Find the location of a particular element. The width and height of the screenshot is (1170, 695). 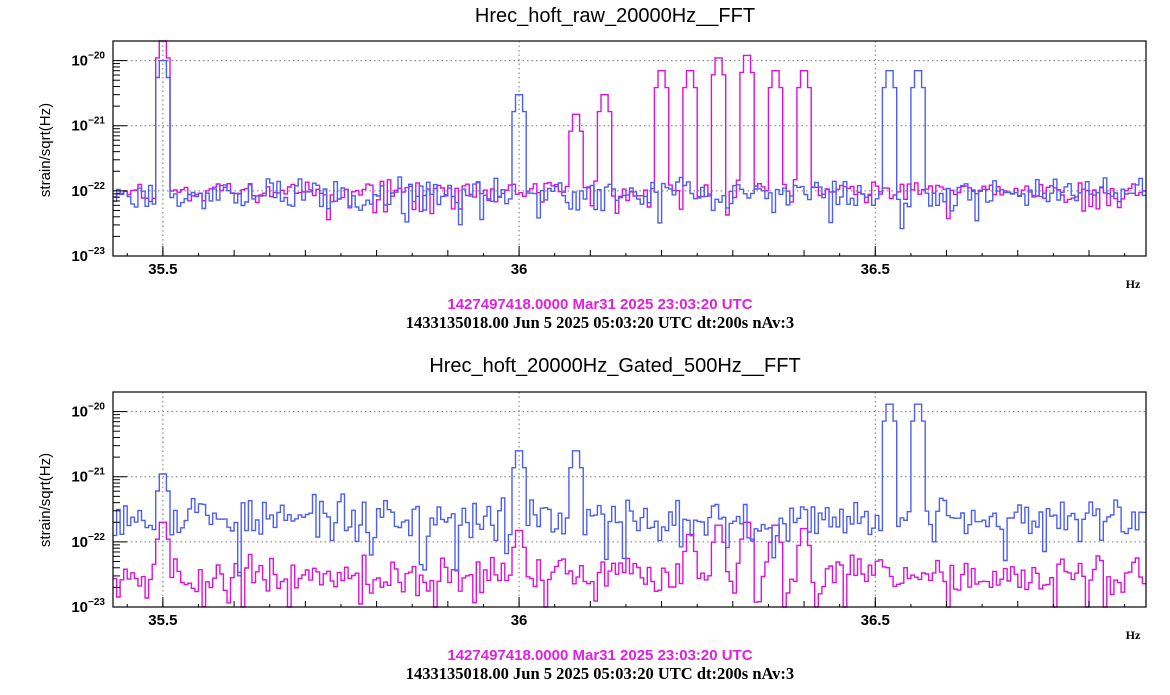

chart-title: Hrec_hoft_raw_20000Hz__FFT is located at coordinates (615, 16).